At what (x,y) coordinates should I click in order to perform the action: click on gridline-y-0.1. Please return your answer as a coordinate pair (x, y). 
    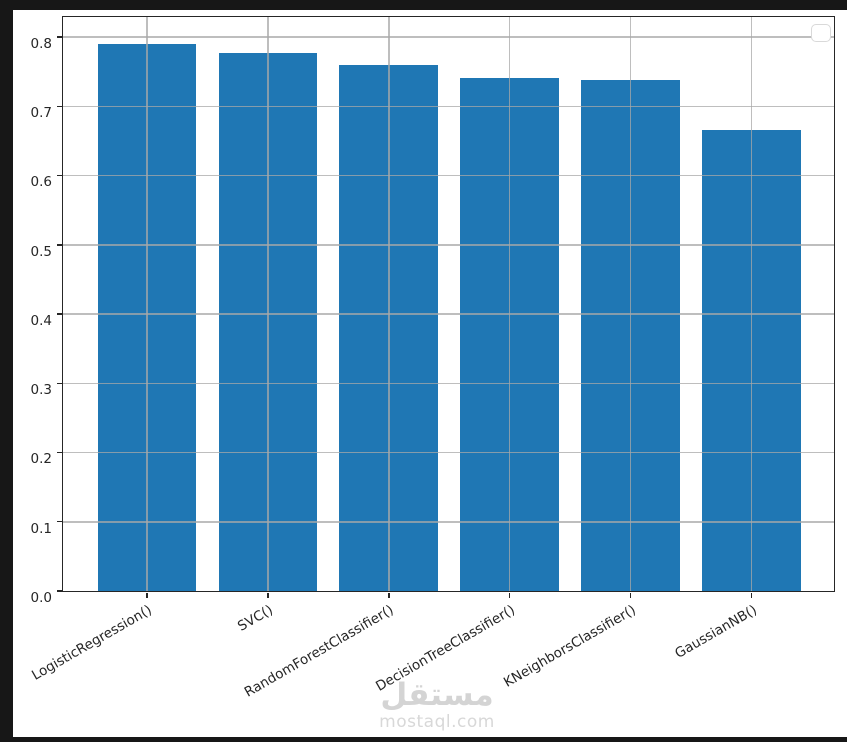
    Looking at the image, I should click on (448, 522).